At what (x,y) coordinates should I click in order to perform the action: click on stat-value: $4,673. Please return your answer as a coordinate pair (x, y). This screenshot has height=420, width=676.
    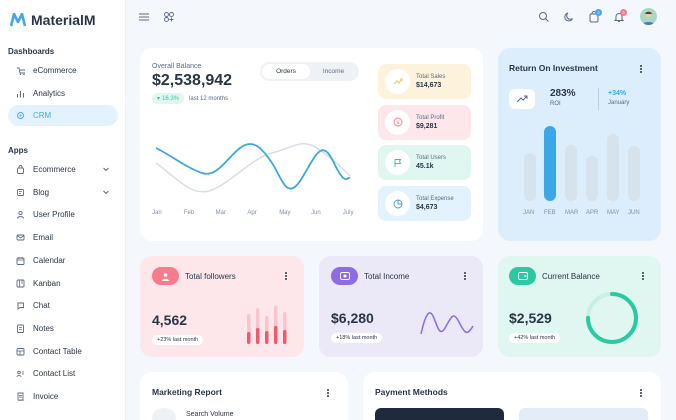
    Looking at the image, I should click on (427, 208).